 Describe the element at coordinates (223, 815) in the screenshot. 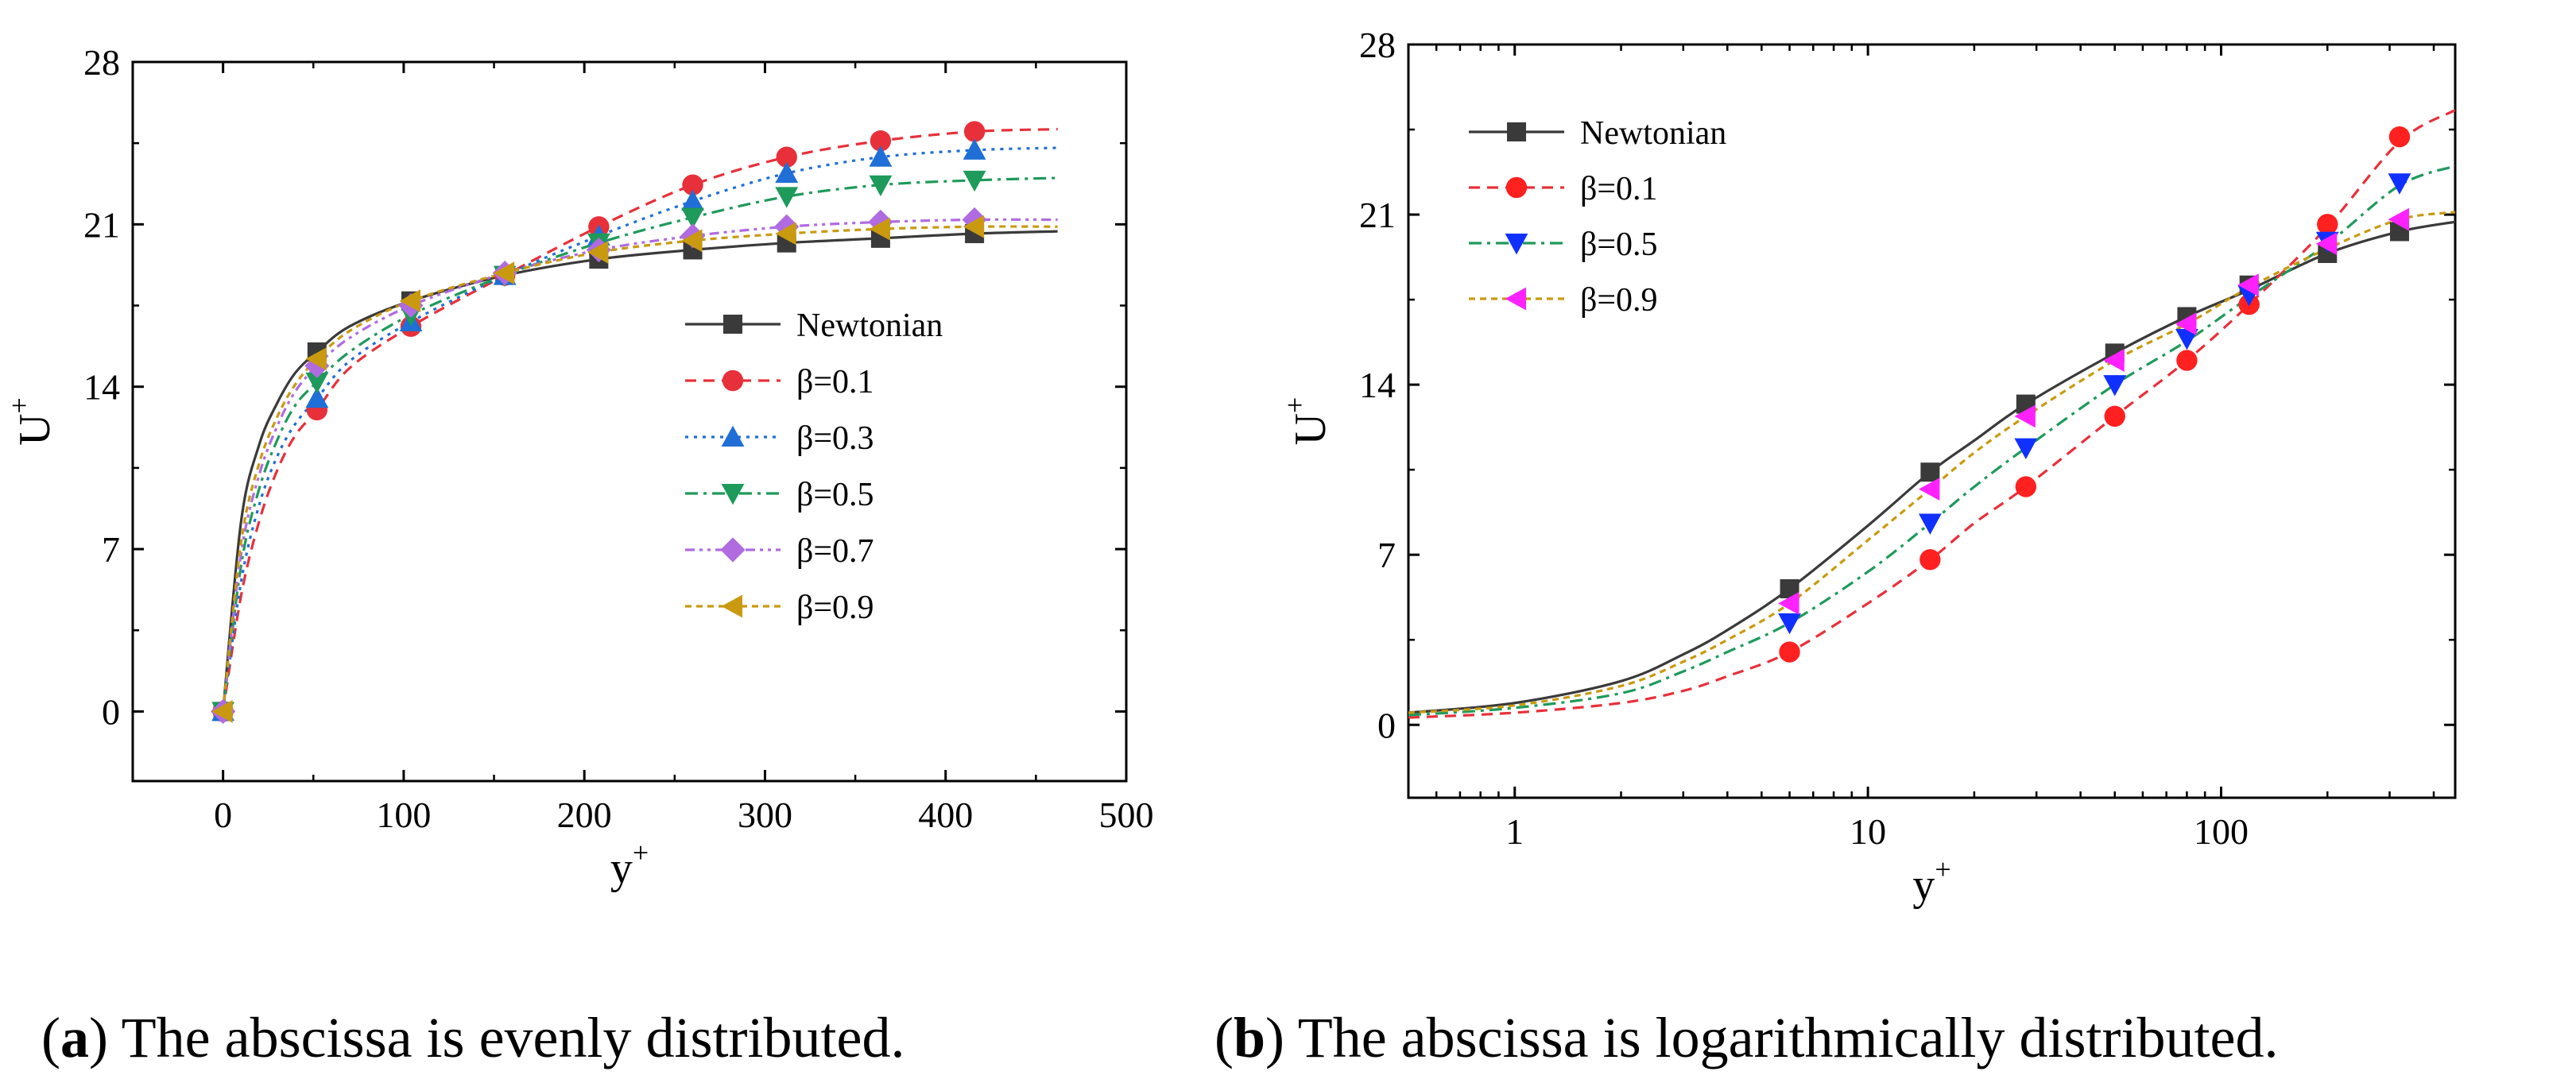

I see `x-tick-label: 0` at that location.